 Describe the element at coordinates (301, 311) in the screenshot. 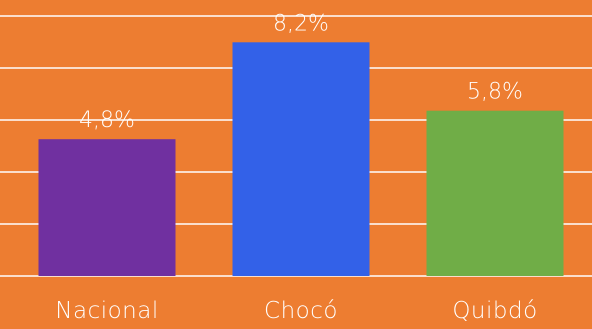

I see `category-label: Chocó` at that location.